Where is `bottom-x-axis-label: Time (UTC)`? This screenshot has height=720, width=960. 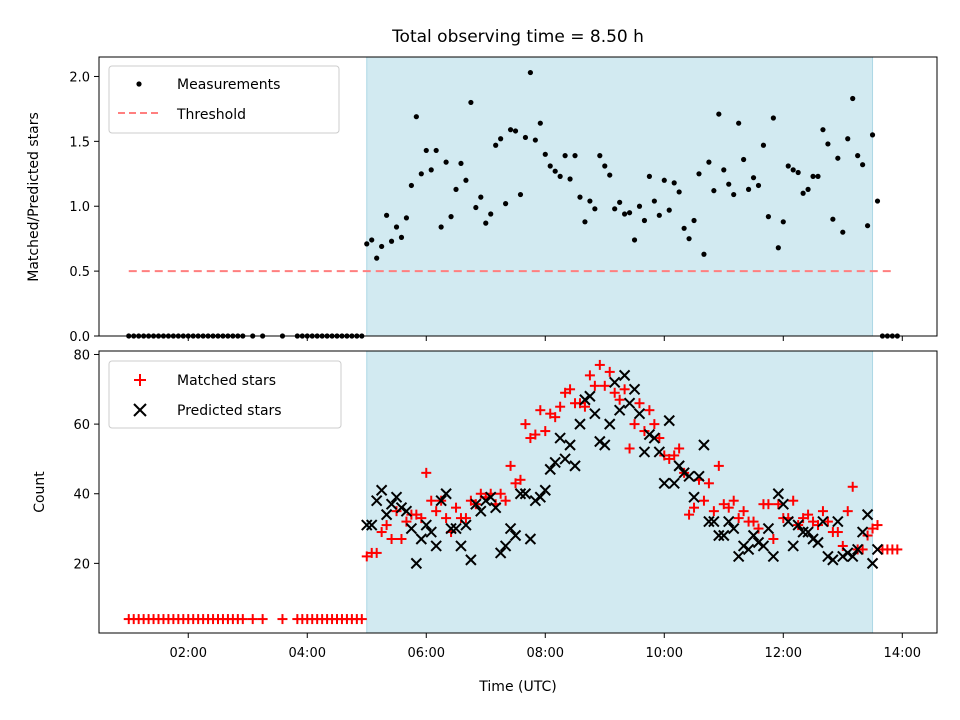 bottom-x-axis-label: Time (UTC) is located at coordinates (517, 687).